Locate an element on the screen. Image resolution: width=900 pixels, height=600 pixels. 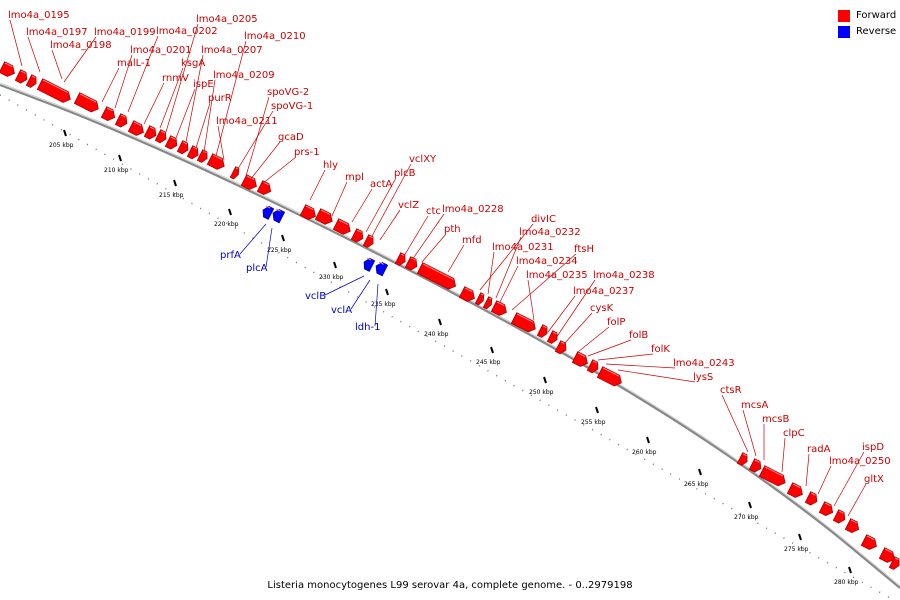
gene-label-forward: gcaD is located at coordinates (291, 137).